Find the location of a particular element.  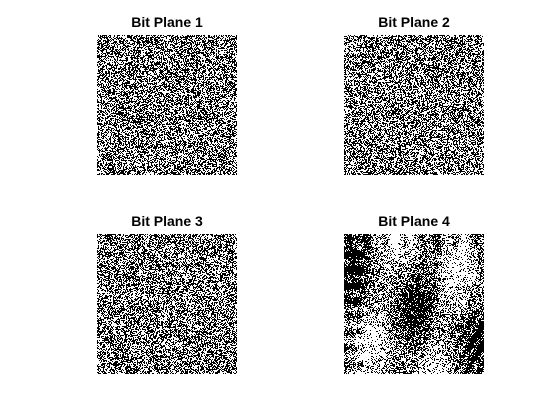

subplot-title: Bit Plane 2 is located at coordinates (414, 22).